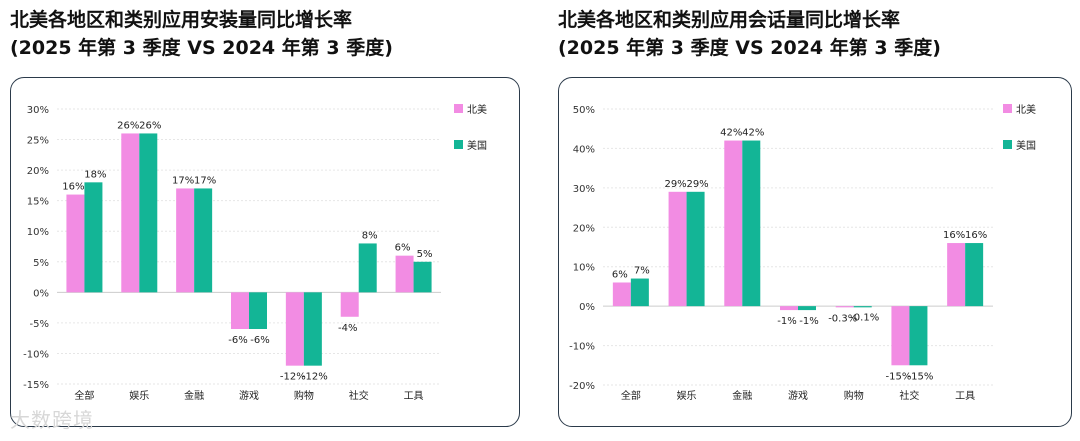 This screenshot has width=1080, height=441. Describe the element at coordinates (39, 324) in the screenshot. I see `installs-ytick-label: -5%` at that location.